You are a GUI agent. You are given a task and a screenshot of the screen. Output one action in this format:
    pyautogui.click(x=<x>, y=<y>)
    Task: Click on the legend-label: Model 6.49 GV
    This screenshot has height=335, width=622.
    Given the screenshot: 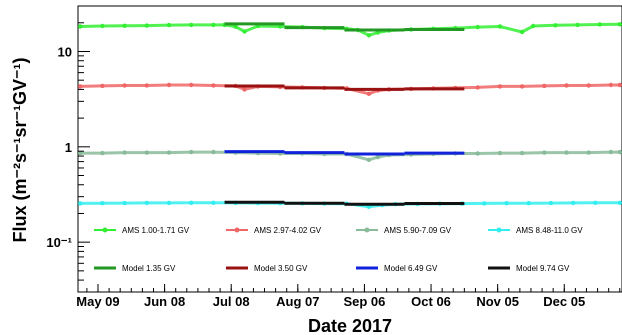 What is the action you would take?
    pyautogui.click(x=411, y=268)
    